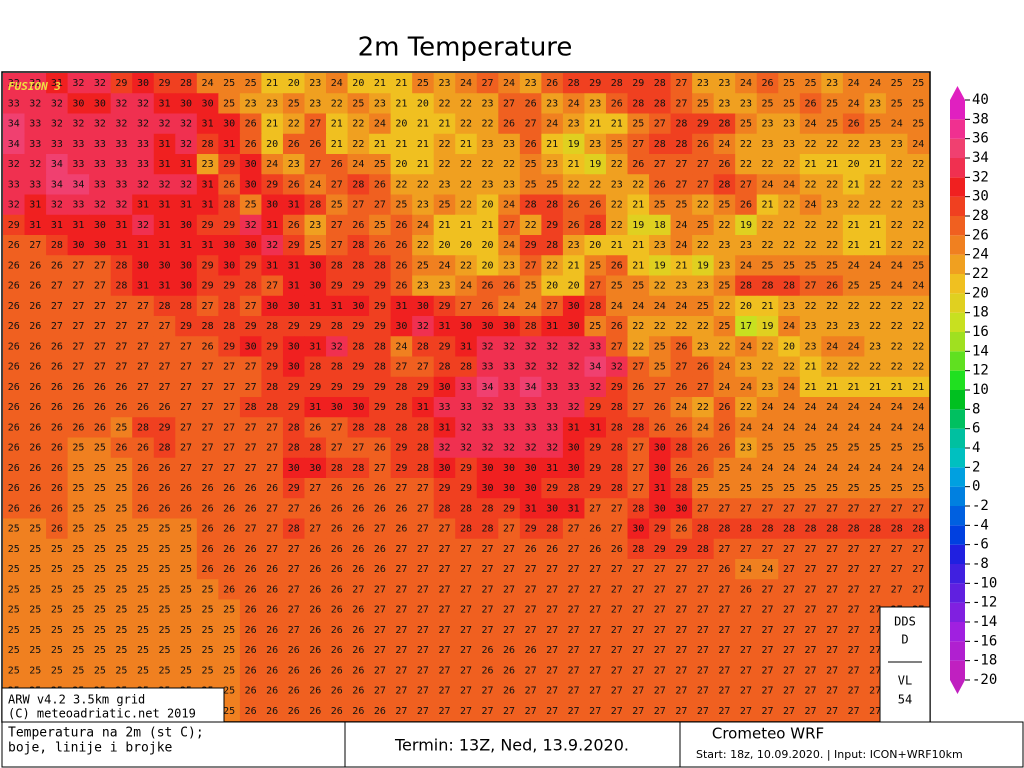 The width and height of the screenshot is (1024, 768). I want to click on temperature-label: 18, so click(660, 225).